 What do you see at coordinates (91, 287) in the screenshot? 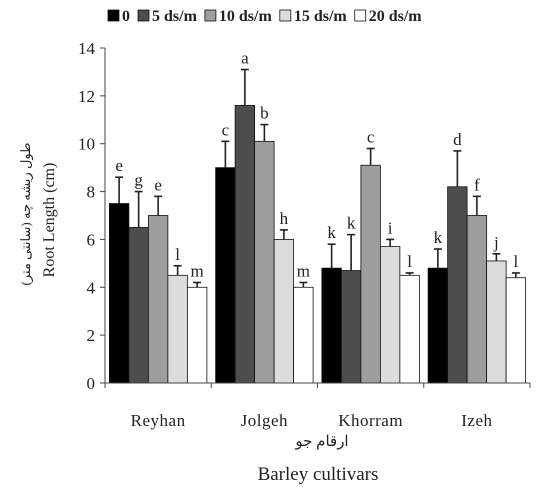
I see `y-tick-label: 4` at bounding box center [91, 287].